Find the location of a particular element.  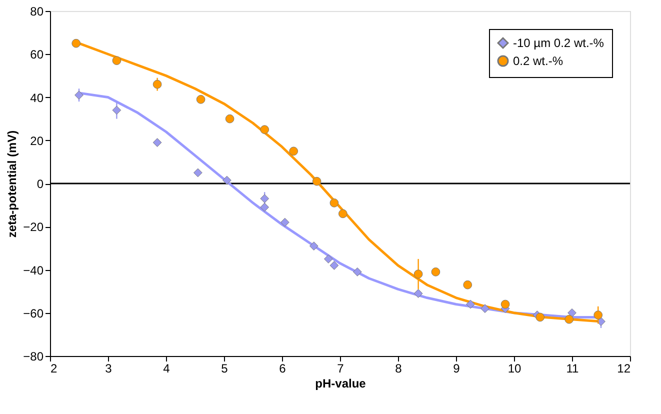

x-tick-label: 9 is located at coordinates (456, 369).